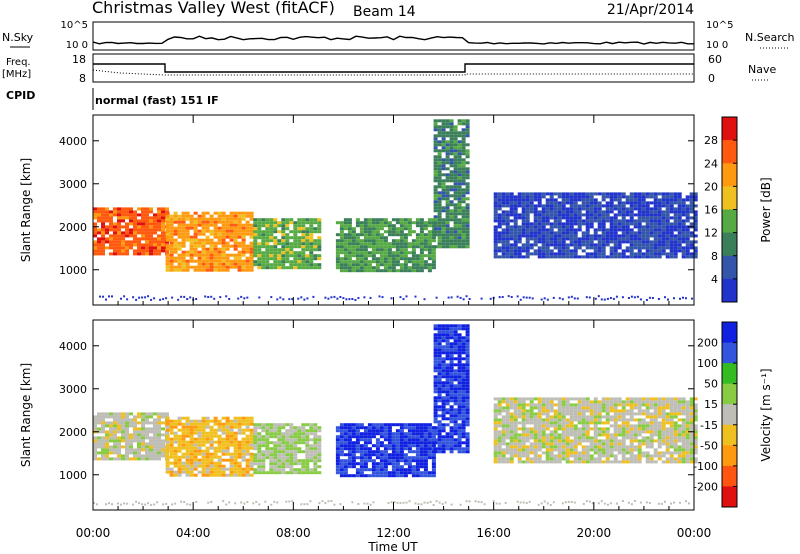 The height and width of the screenshot is (554, 800). Describe the element at coordinates (451, 184) in the screenshot. I see `power-region` at that location.